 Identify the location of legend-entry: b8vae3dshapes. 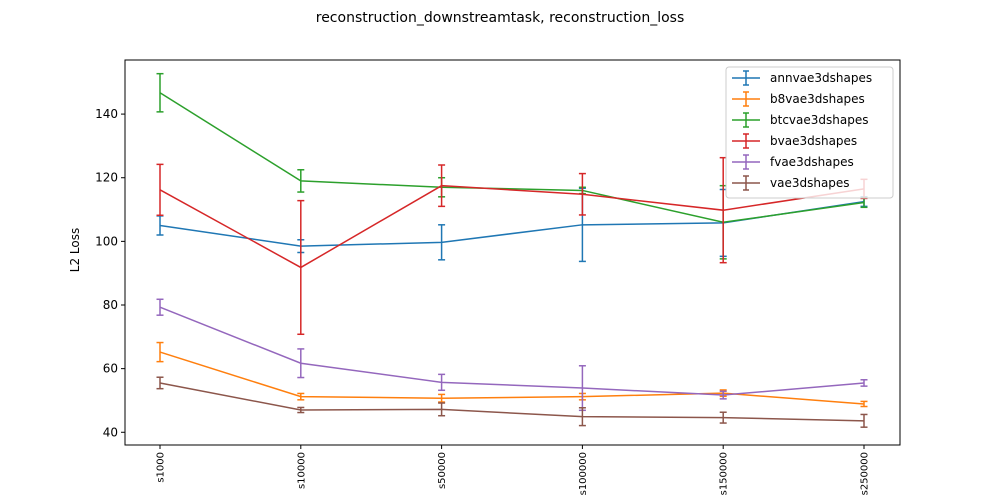
(798, 99).